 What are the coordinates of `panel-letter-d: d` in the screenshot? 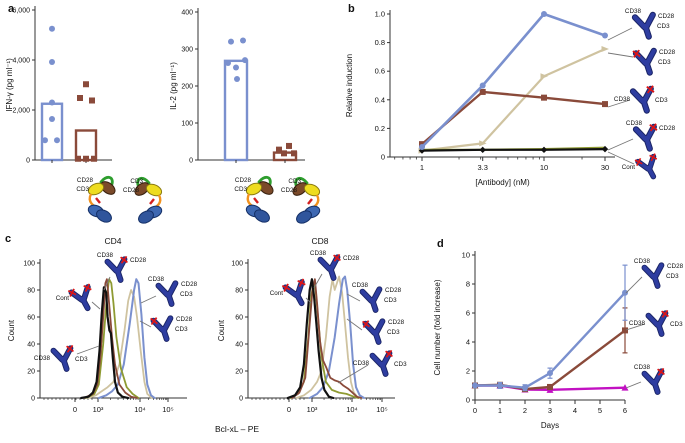 It's located at (440, 244).